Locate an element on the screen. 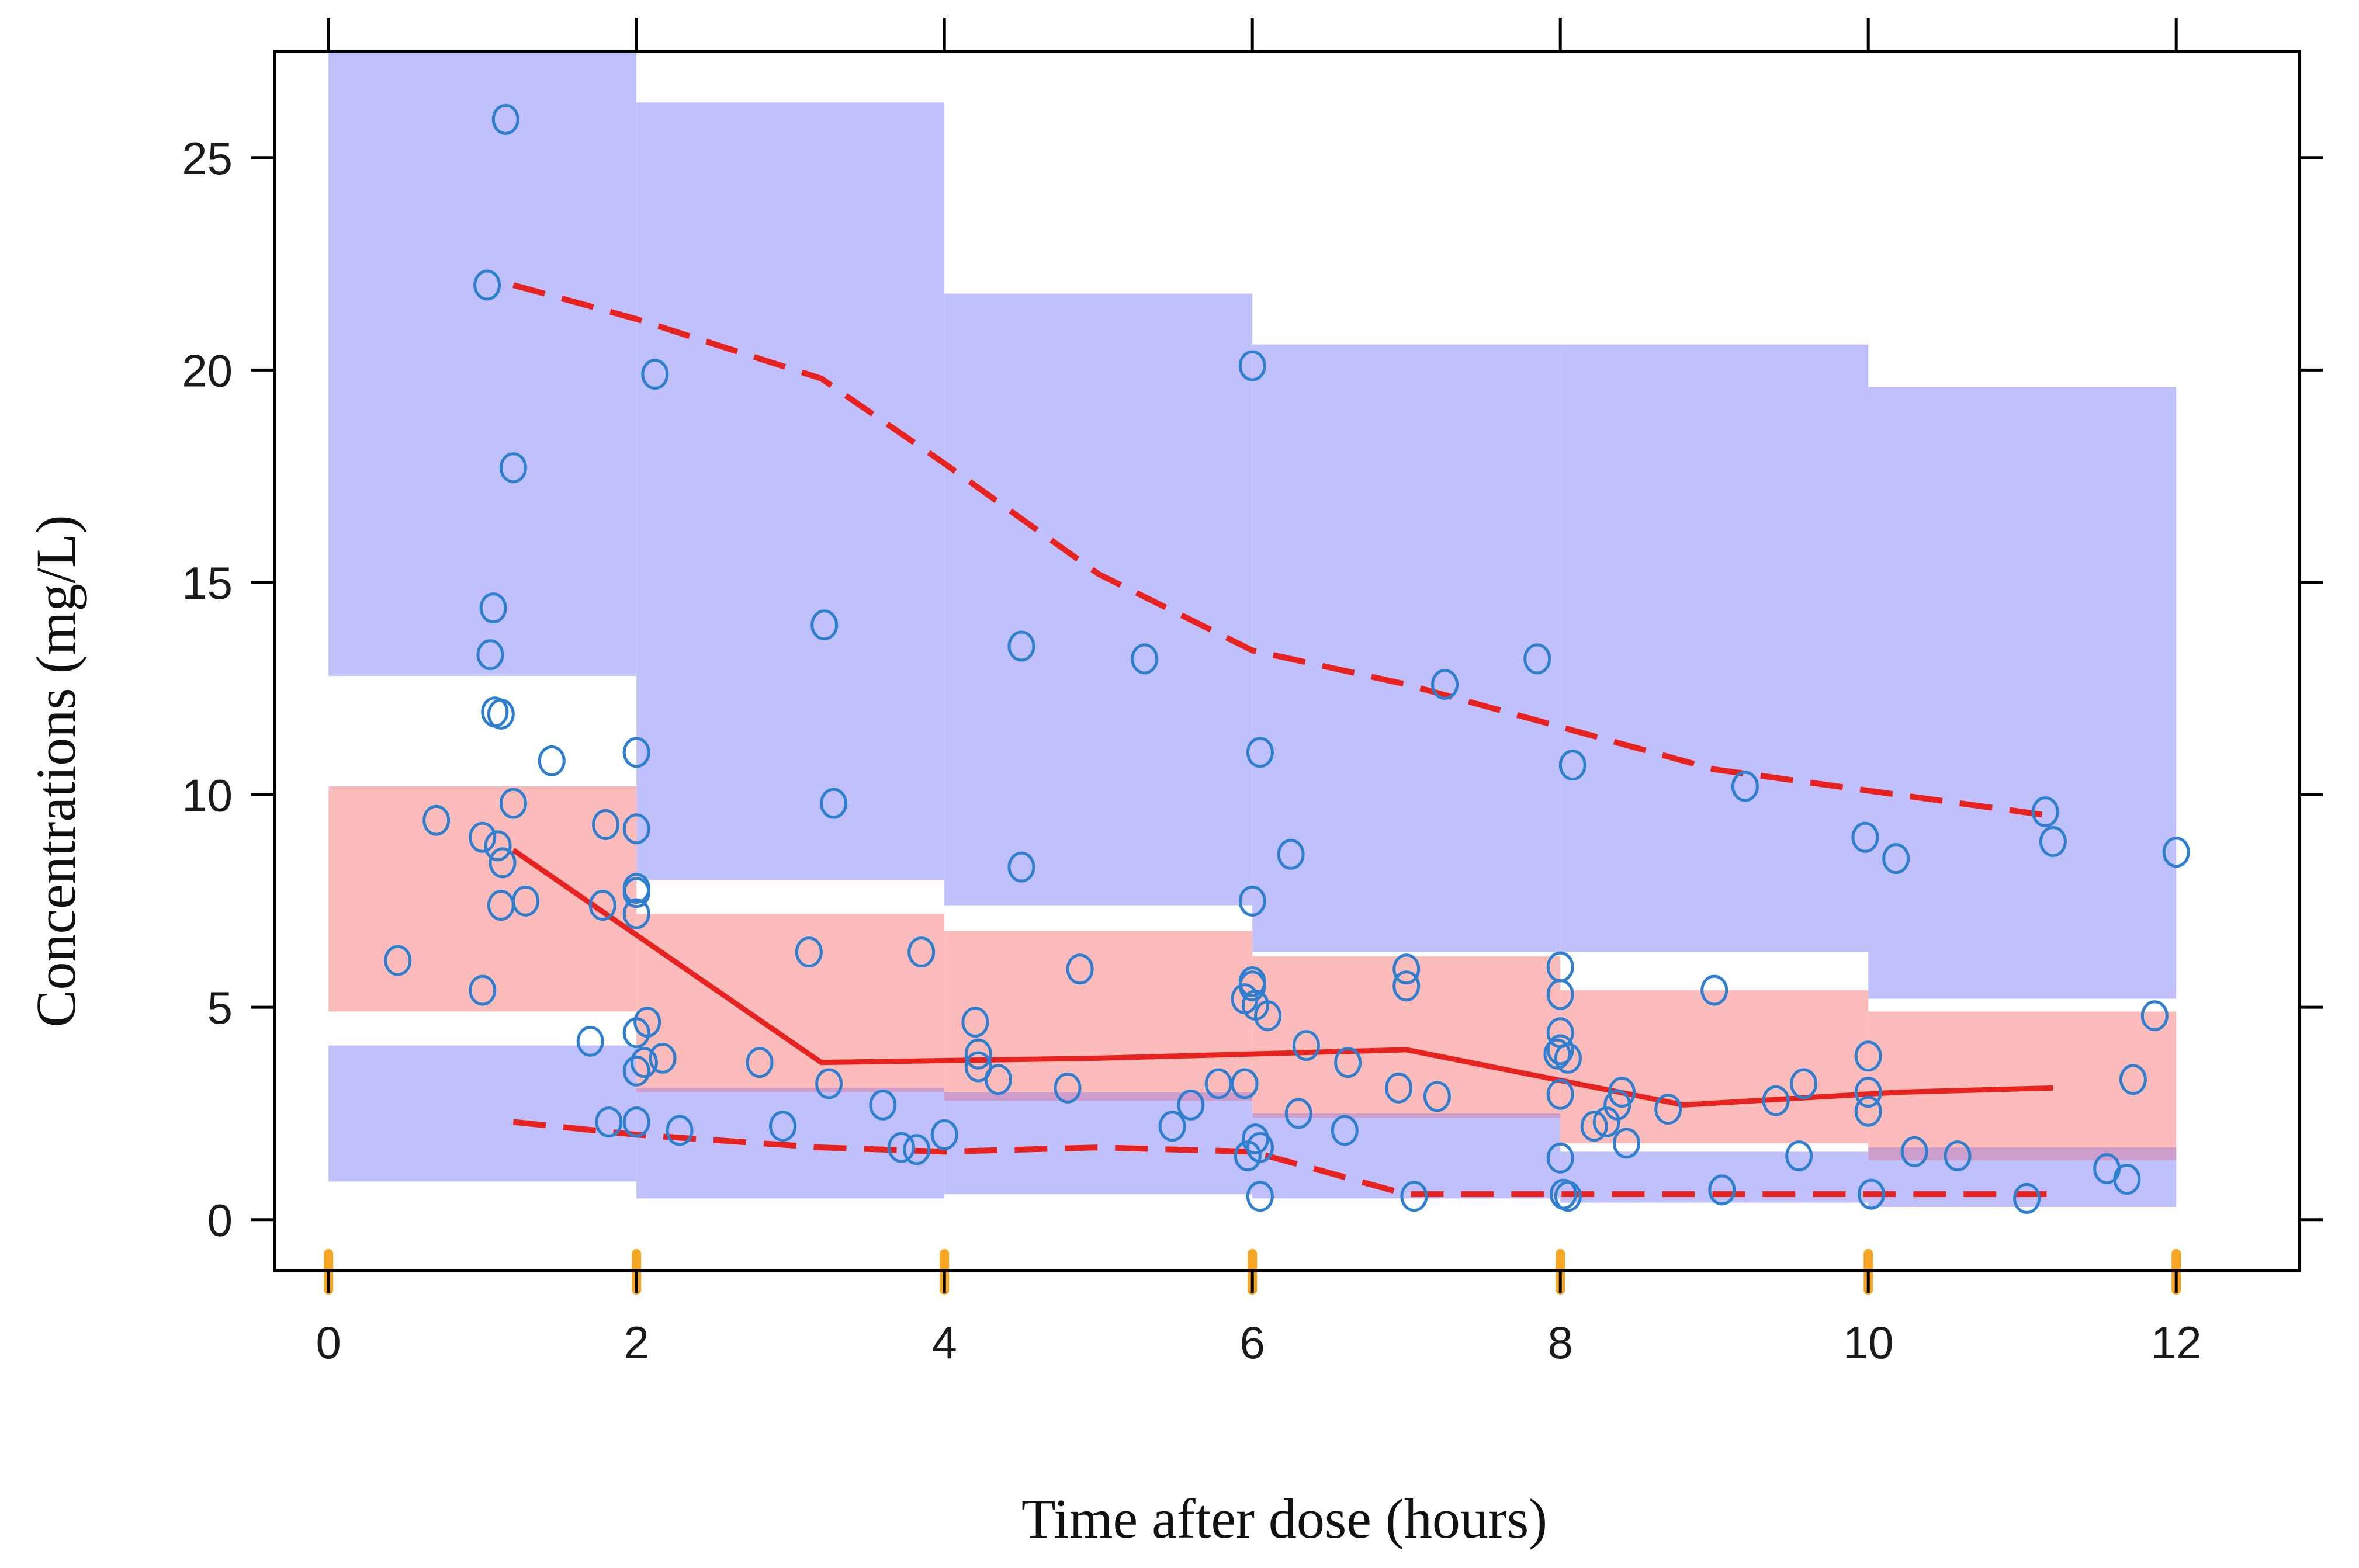  y-tick-label: 10 is located at coordinates (207, 795).